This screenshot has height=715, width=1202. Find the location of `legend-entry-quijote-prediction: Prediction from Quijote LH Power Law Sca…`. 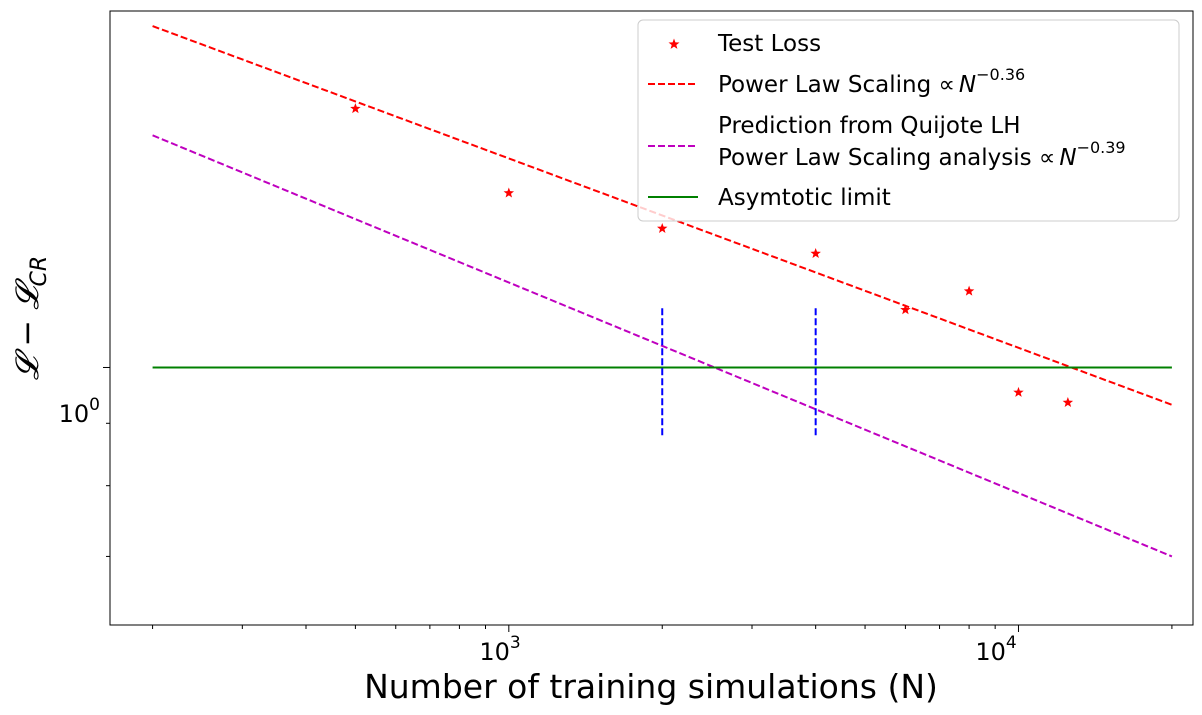

legend-entry-quijote-prediction: Prediction from Quijote LH Power Law Sca… is located at coordinates (887, 142).